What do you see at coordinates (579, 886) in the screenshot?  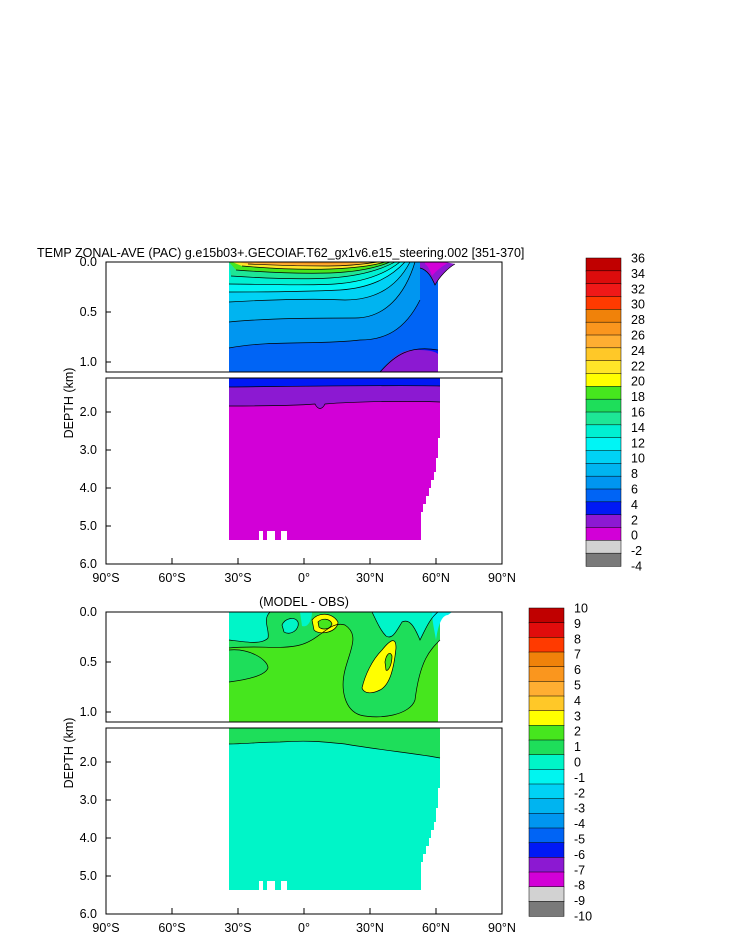 I see `diff-colorbar-label: -8` at bounding box center [579, 886].